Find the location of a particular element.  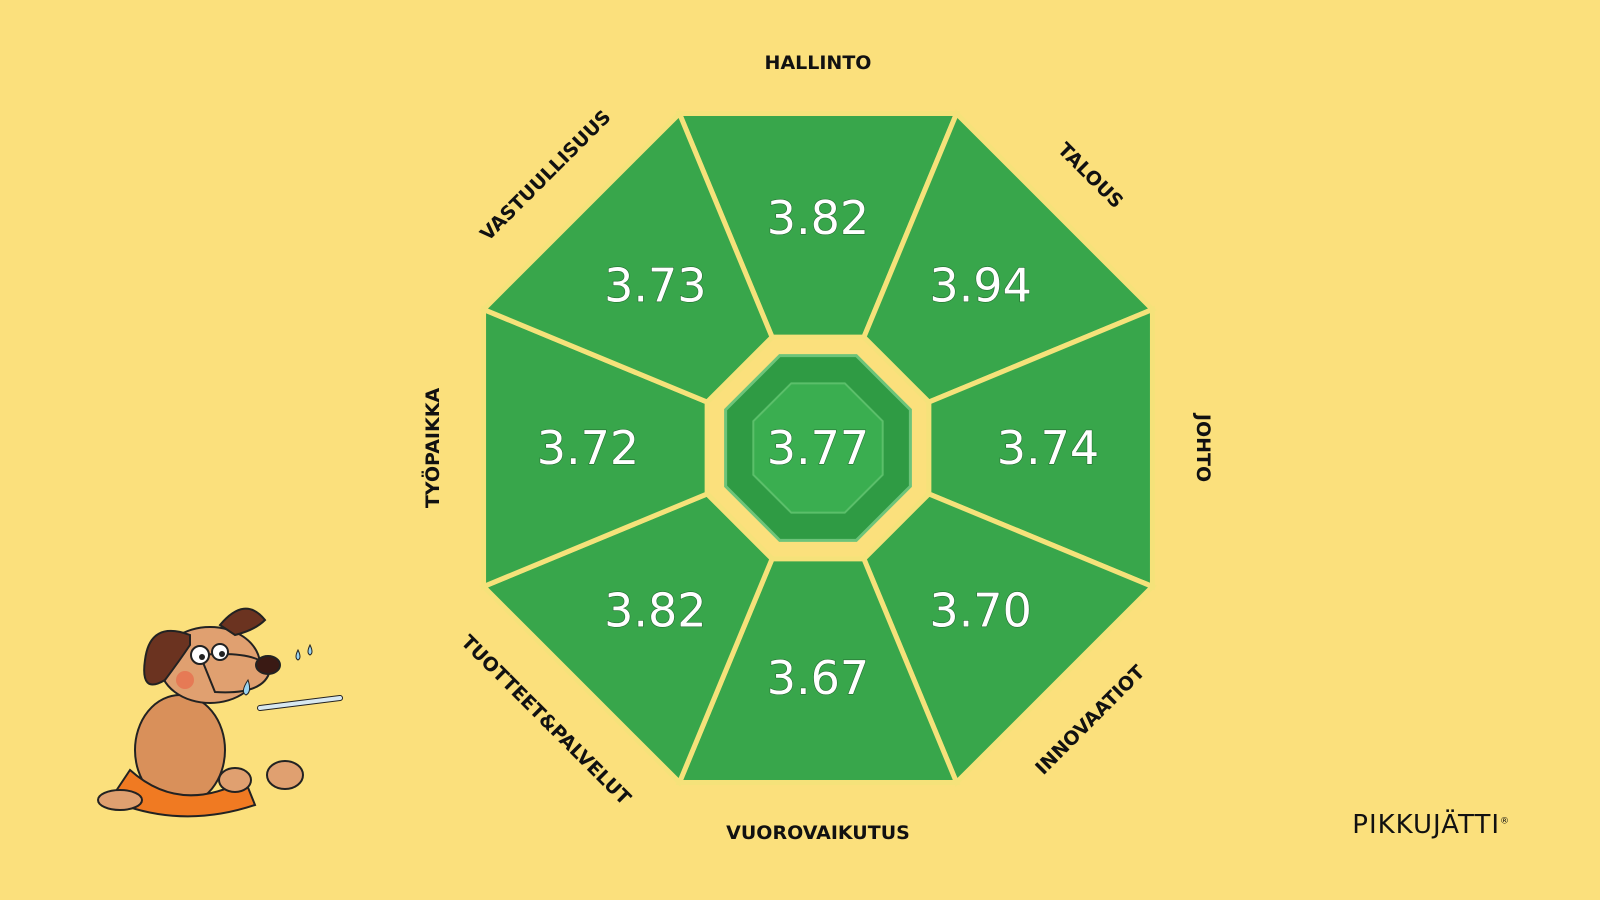

segment-value: 3.94 is located at coordinates (980, 285).